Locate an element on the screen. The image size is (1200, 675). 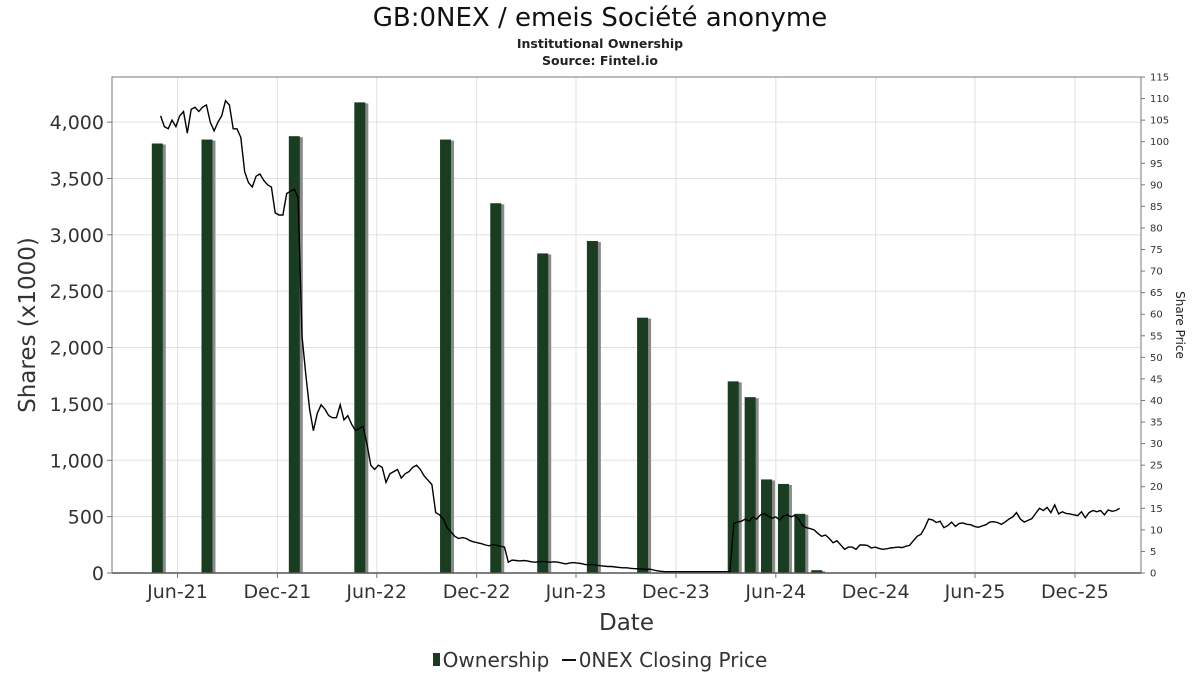
legend-item-price: 0NEX Closing Price is located at coordinates (664, 660).